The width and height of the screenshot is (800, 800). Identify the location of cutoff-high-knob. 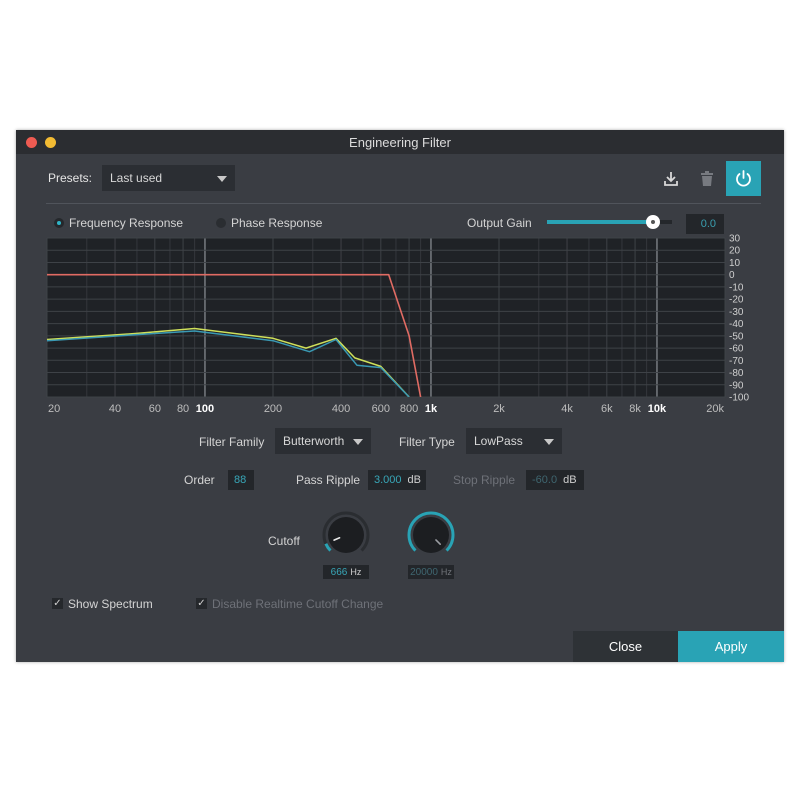
(431, 535).